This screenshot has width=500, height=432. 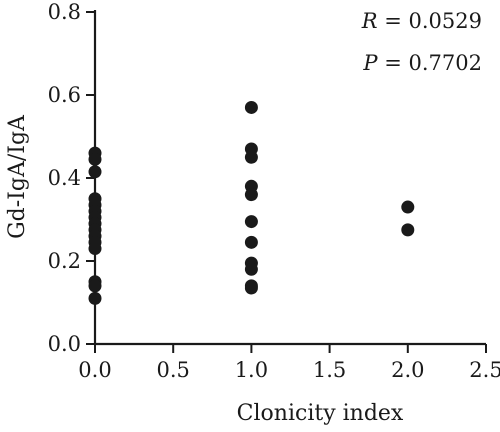 What do you see at coordinates (370, 63) in the screenshot?
I see `p-symbol: P` at bounding box center [370, 63].